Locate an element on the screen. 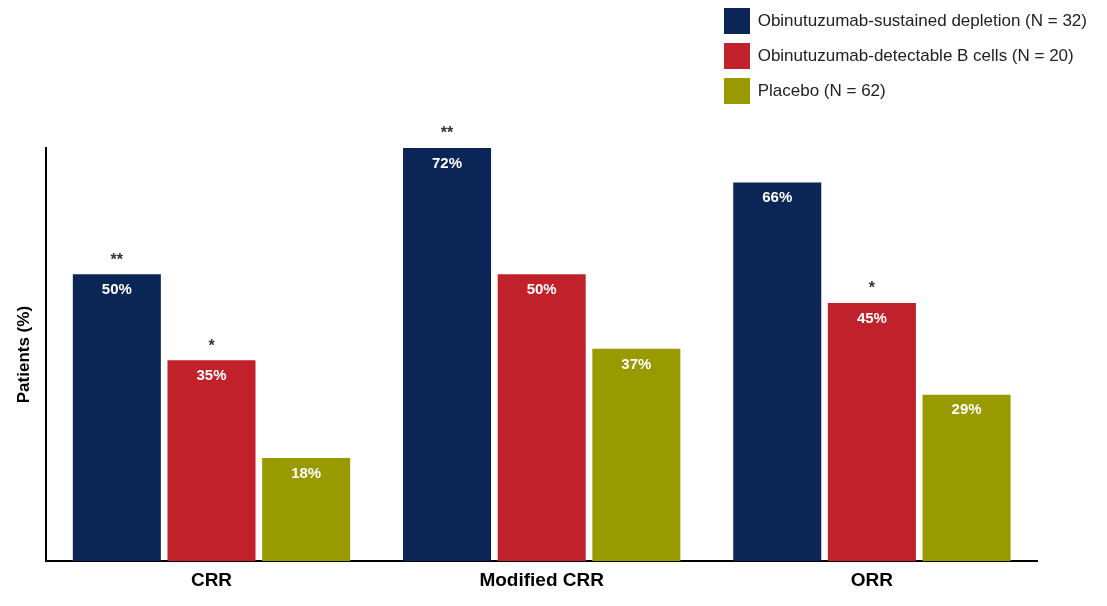  data-label: 18% is located at coordinates (306, 472).